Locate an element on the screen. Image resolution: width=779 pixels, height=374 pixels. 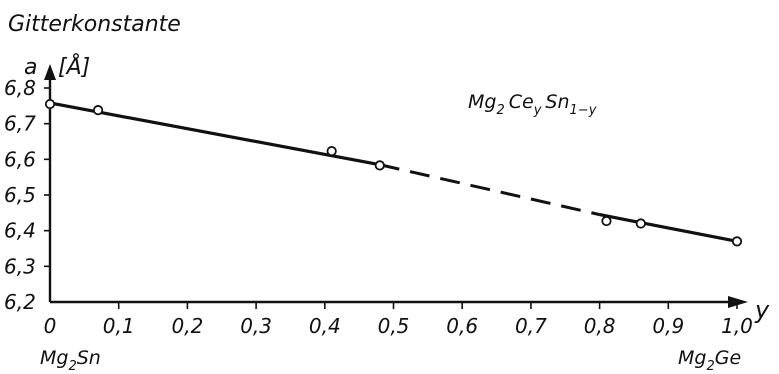
y-tick-label: 6,3 is located at coordinates (20, 266).